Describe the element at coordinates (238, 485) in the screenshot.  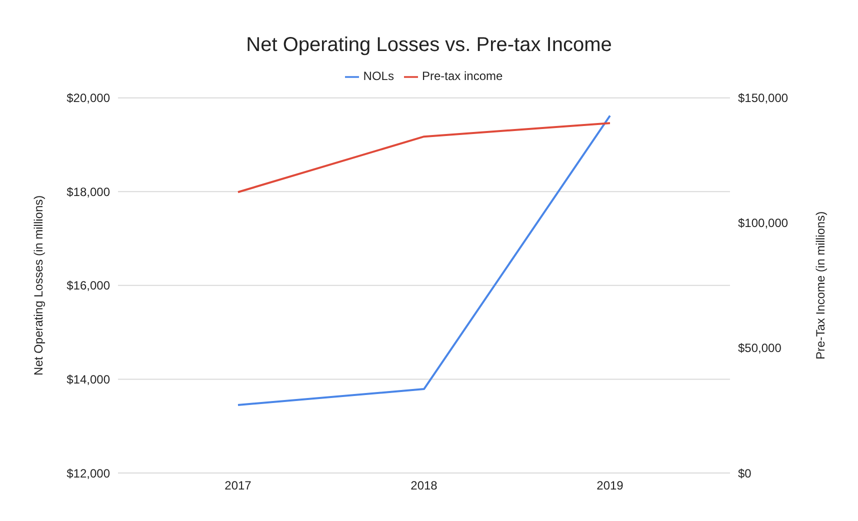
I see `x-tick-label: 2017` at that location.